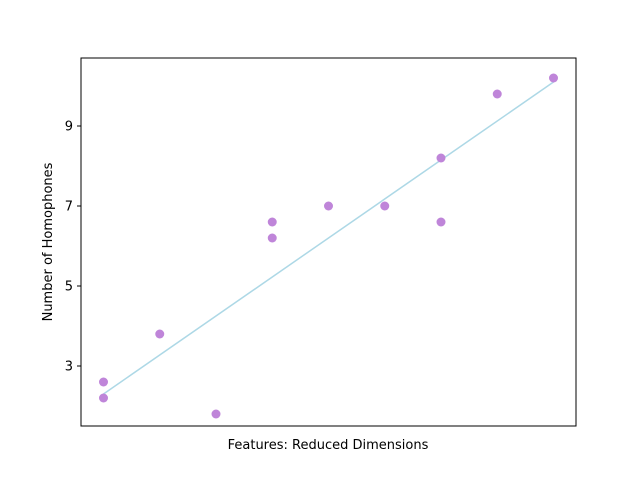 The image size is (640, 480). I want to click on y-tick-label: 7, so click(69, 207).